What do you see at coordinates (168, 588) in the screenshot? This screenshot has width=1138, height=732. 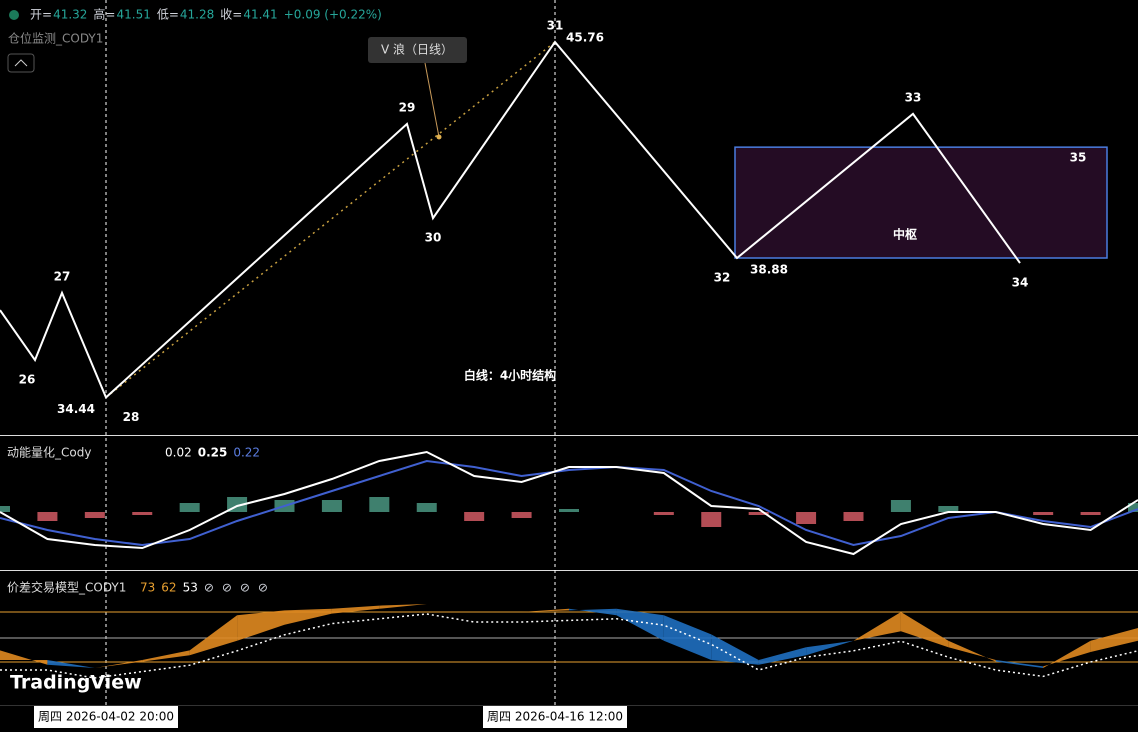 I see `reading: 62` at bounding box center [168, 588].